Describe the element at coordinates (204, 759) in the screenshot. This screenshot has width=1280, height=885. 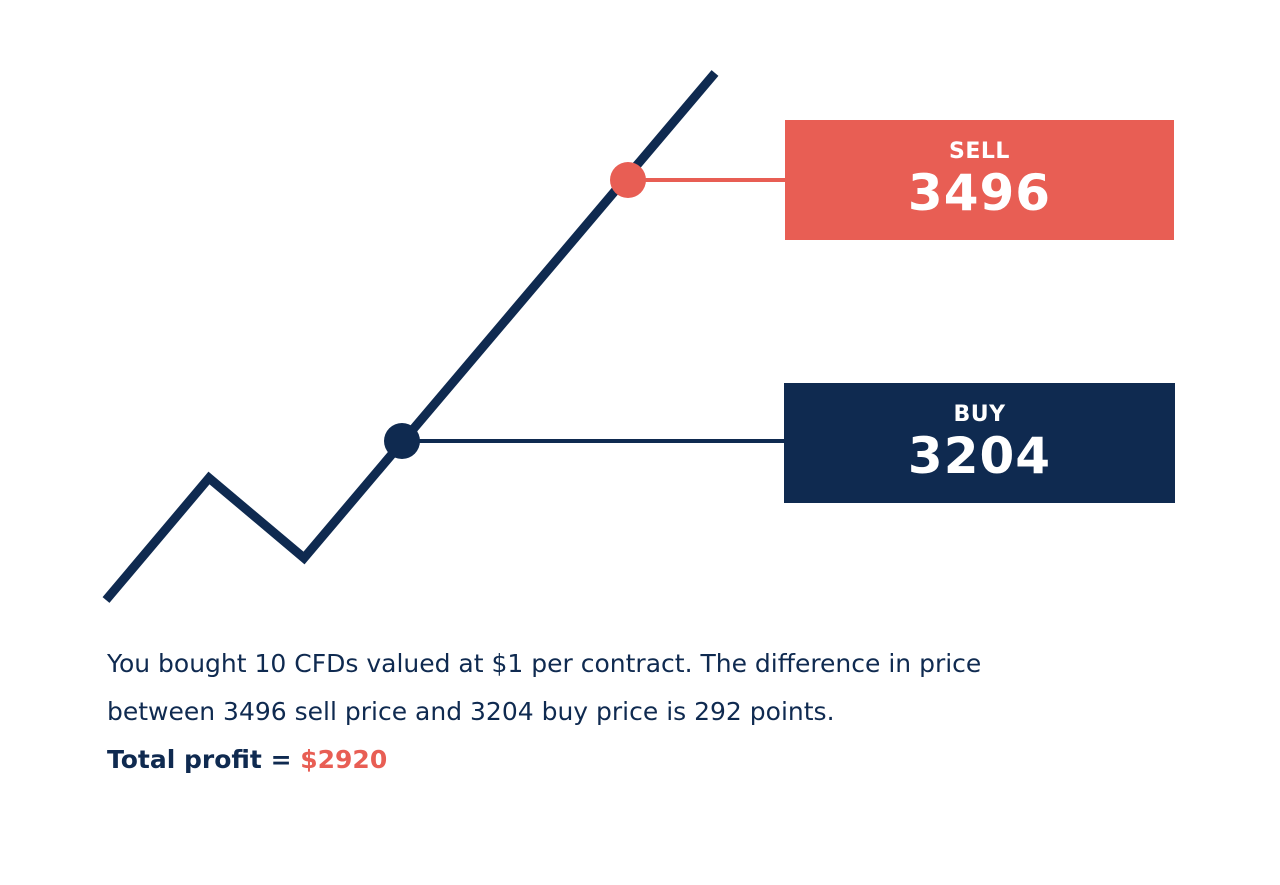
I see `total-profit-label: Total profit =` at that location.